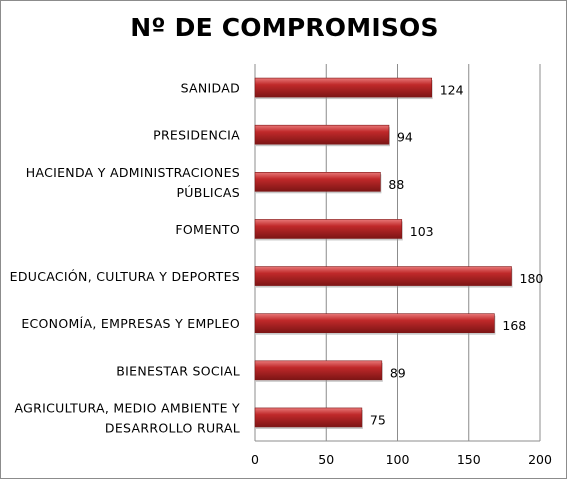 The height and width of the screenshot is (479, 567). What do you see at coordinates (374, 323) in the screenshot?
I see `bar-economia-empresas-y-empleo` at bounding box center [374, 323].